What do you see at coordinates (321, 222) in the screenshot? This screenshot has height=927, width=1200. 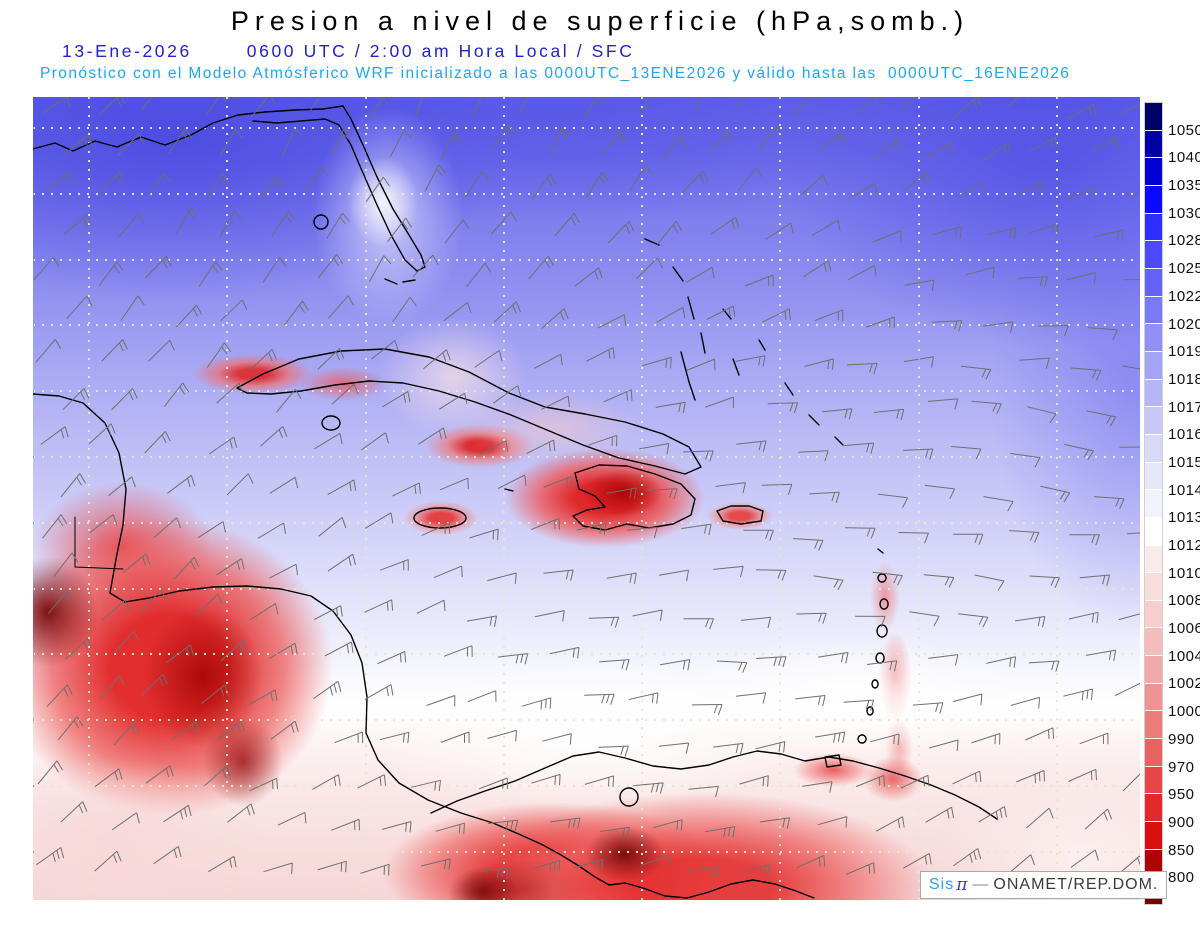 I see `lake-okeechobee` at bounding box center [321, 222].